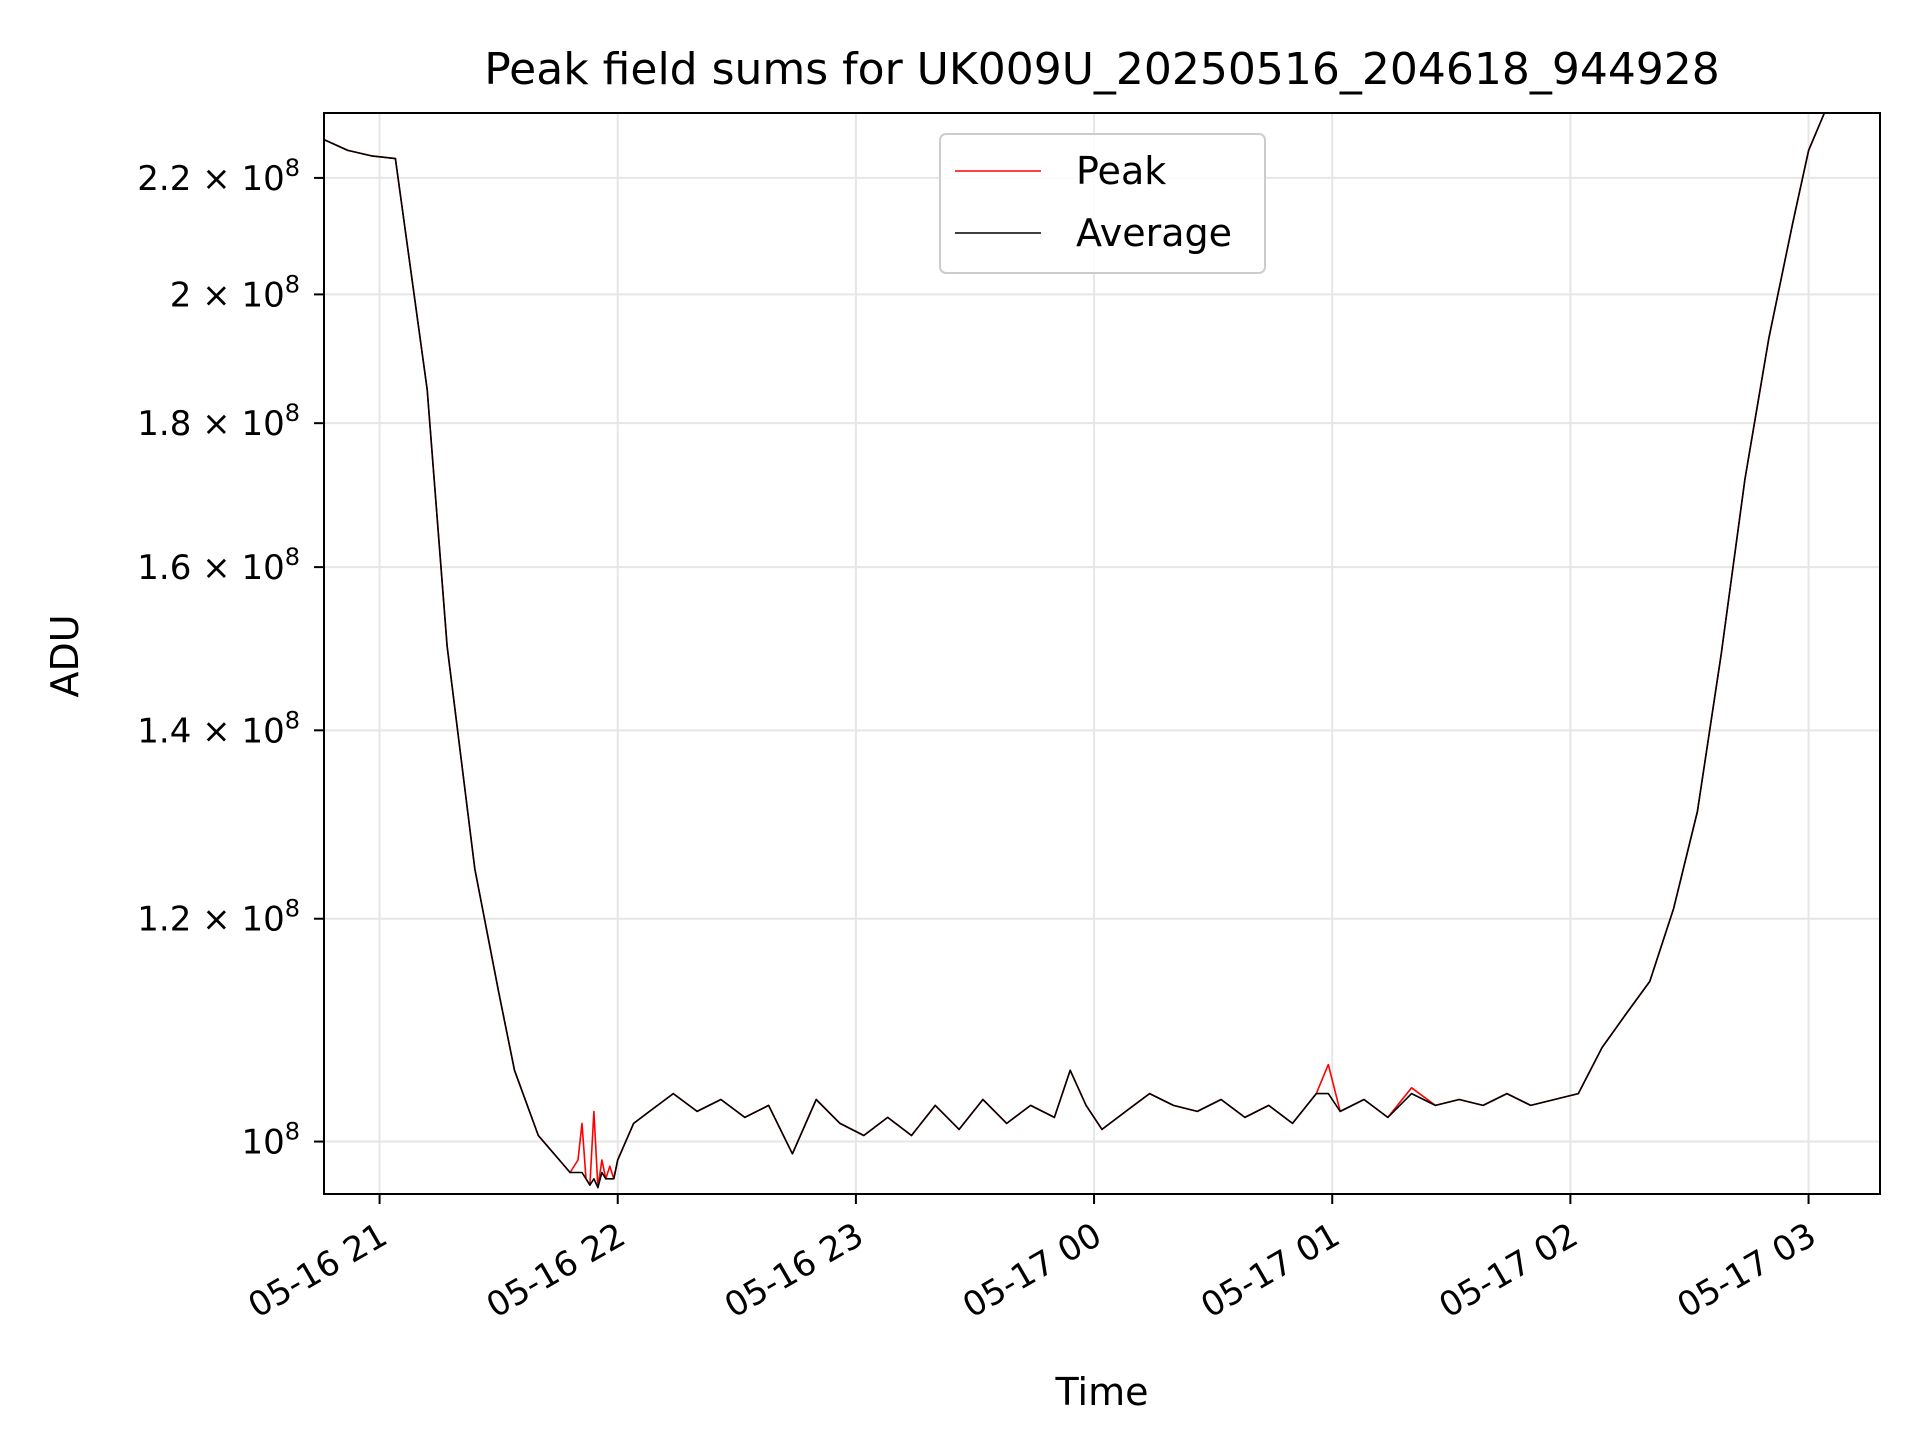 Image resolution: width=1920 pixels, height=1440 pixels. What do you see at coordinates (218, 565) in the screenshot?
I see `y-tick-label: 1.6 × 108` at bounding box center [218, 565].